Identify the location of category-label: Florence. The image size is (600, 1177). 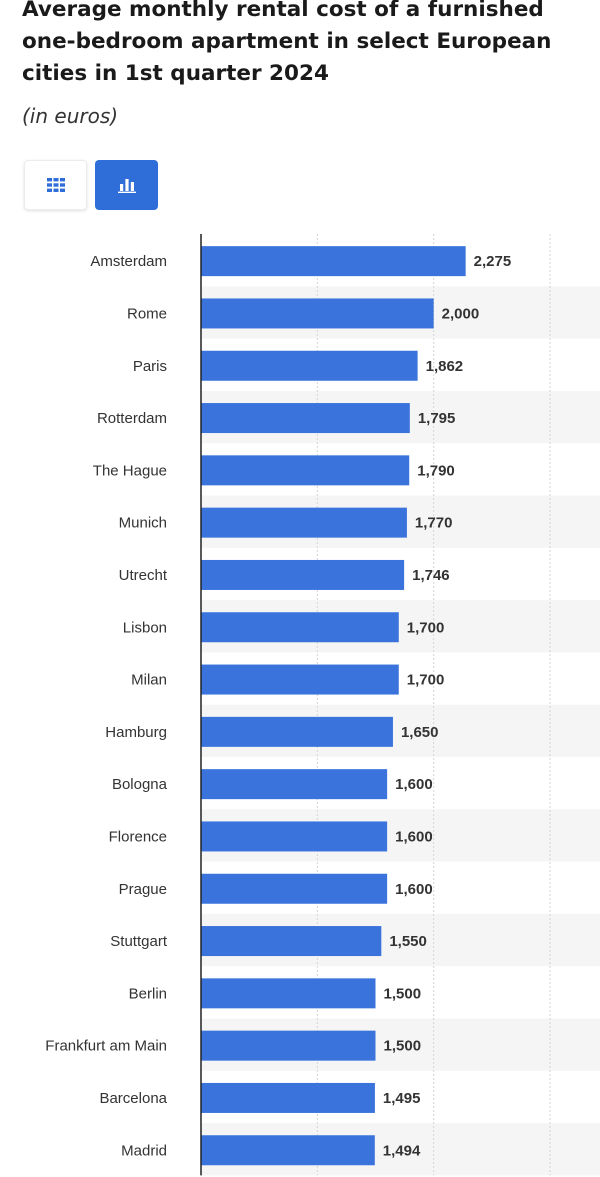
(138, 836).